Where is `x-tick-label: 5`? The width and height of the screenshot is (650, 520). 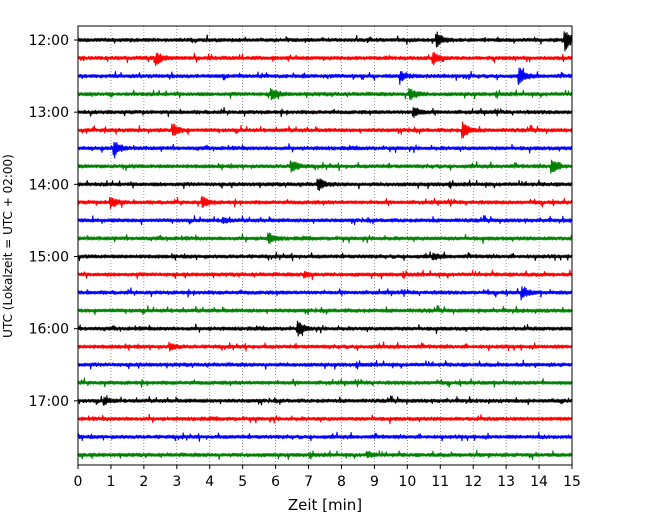 x-tick-label: 5 is located at coordinates (242, 482).